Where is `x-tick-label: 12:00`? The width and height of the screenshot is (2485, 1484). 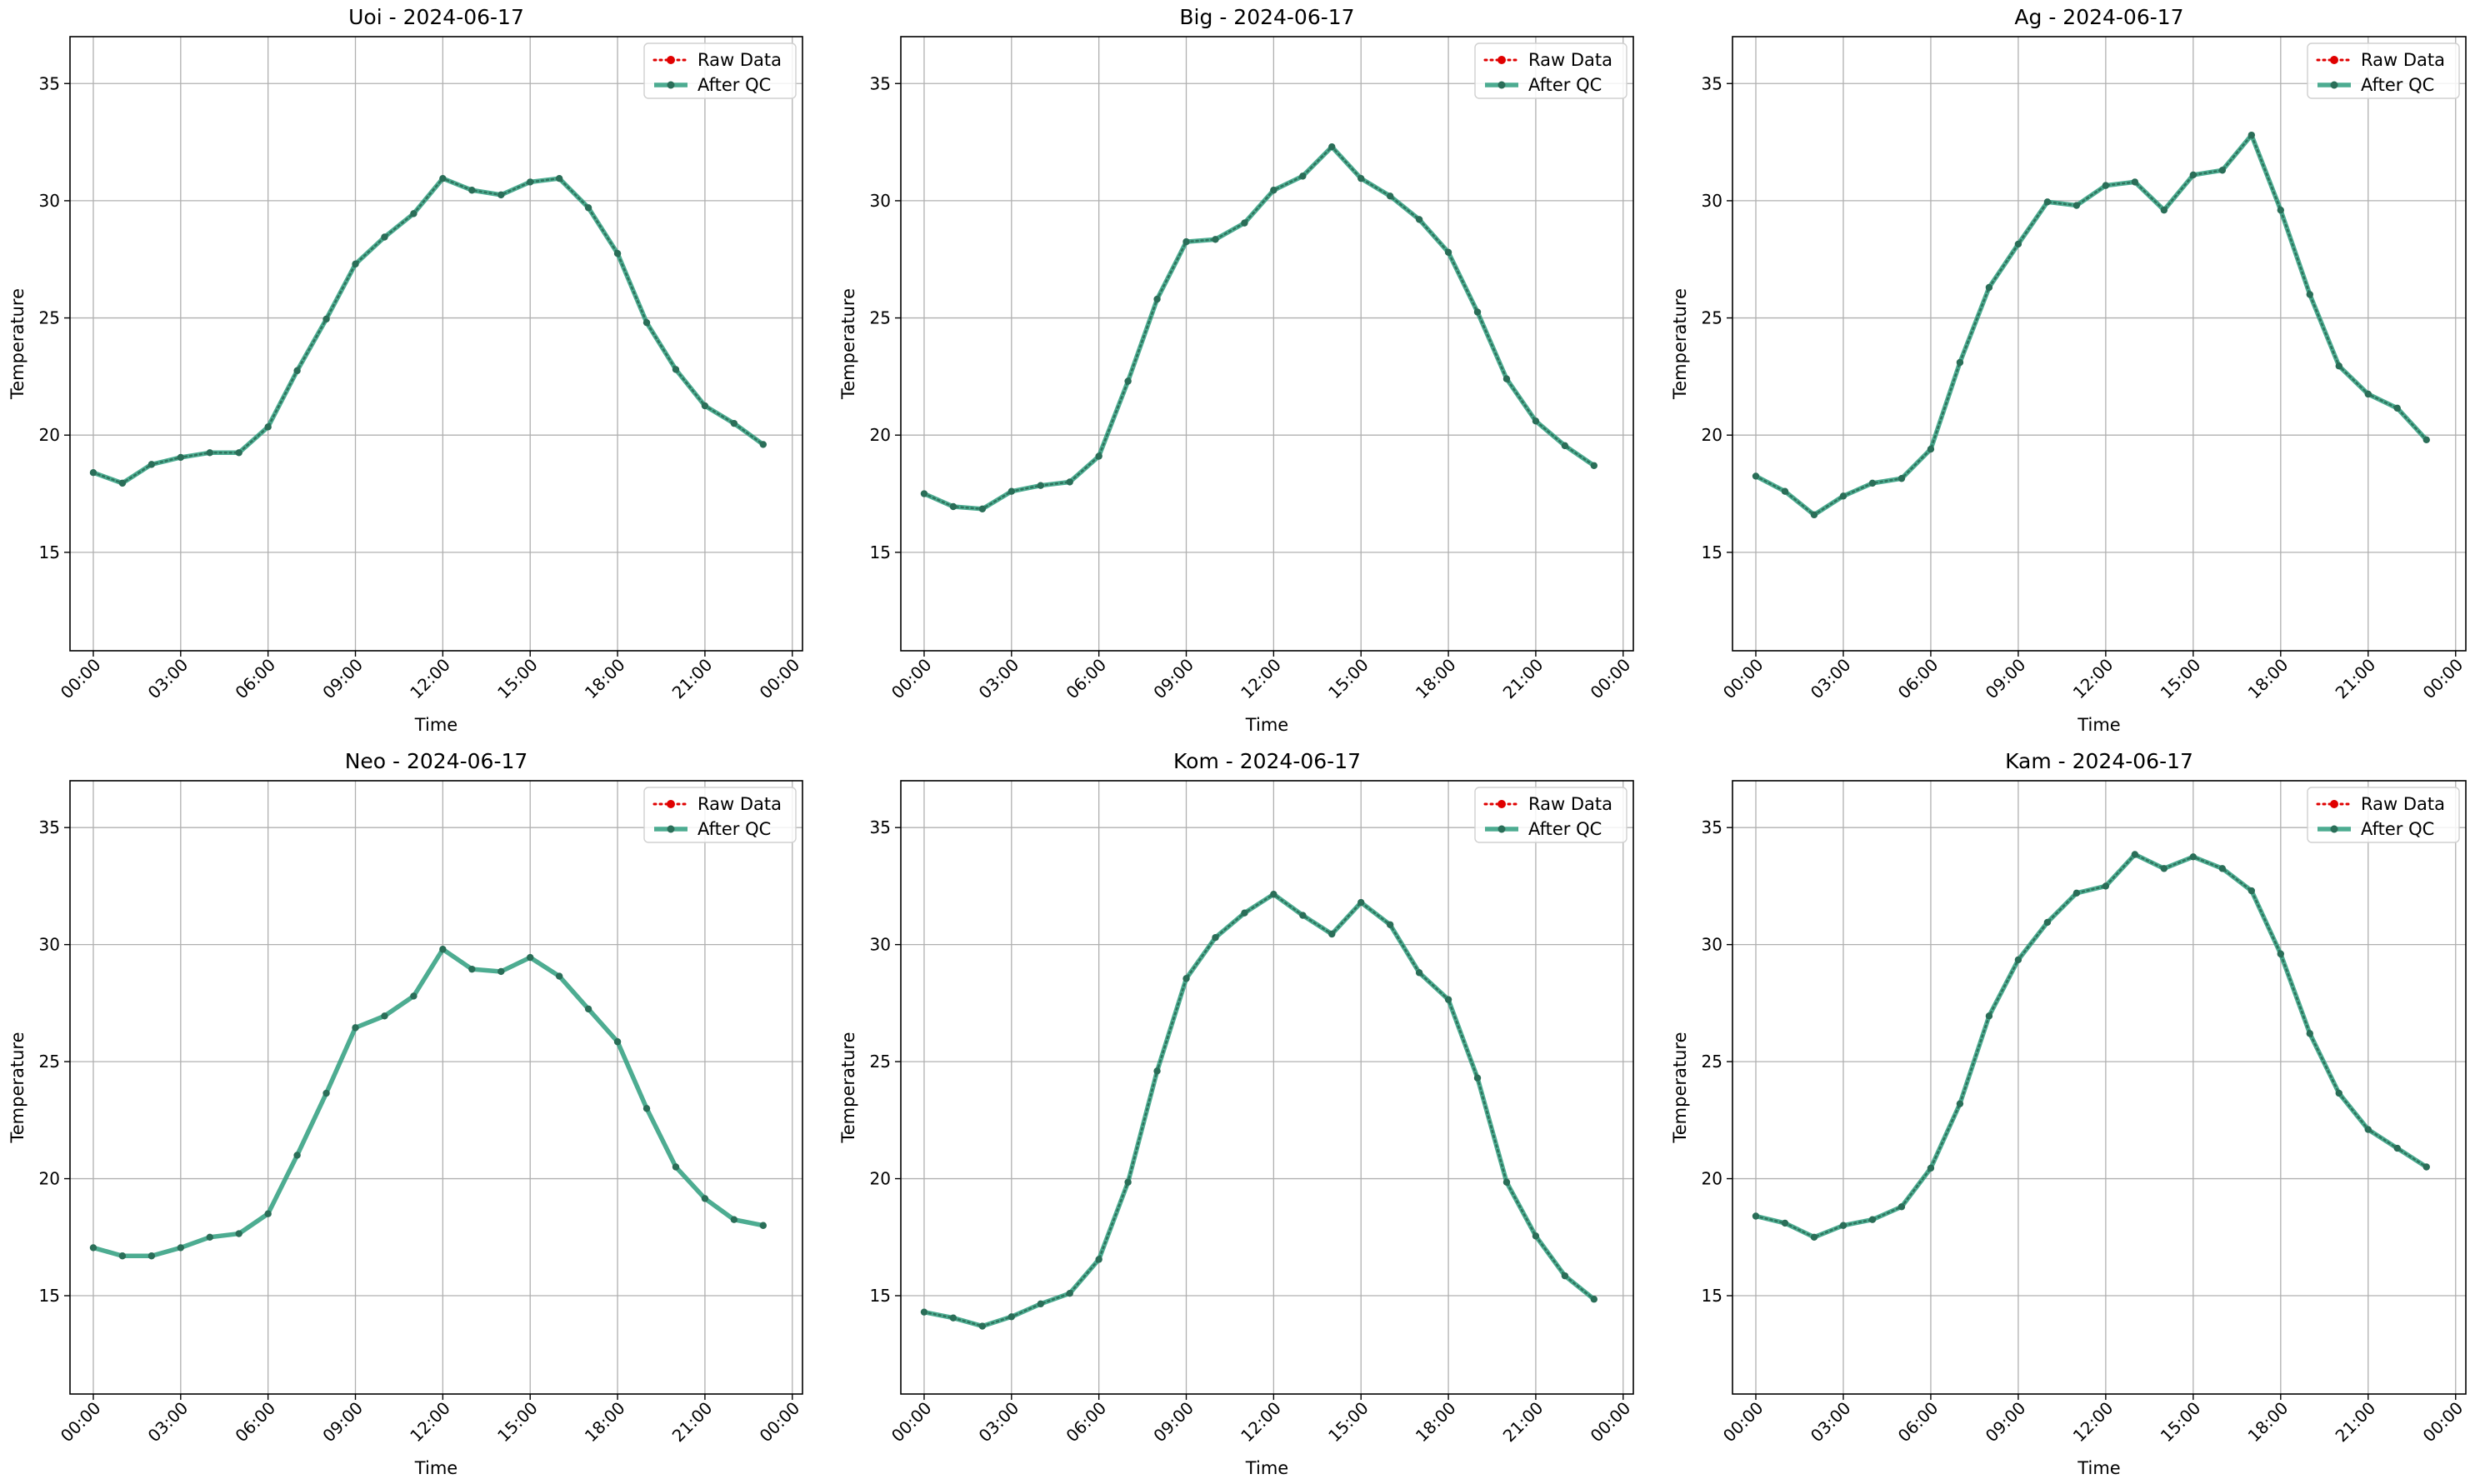 x-tick-label: 12:00 is located at coordinates (430, 679).